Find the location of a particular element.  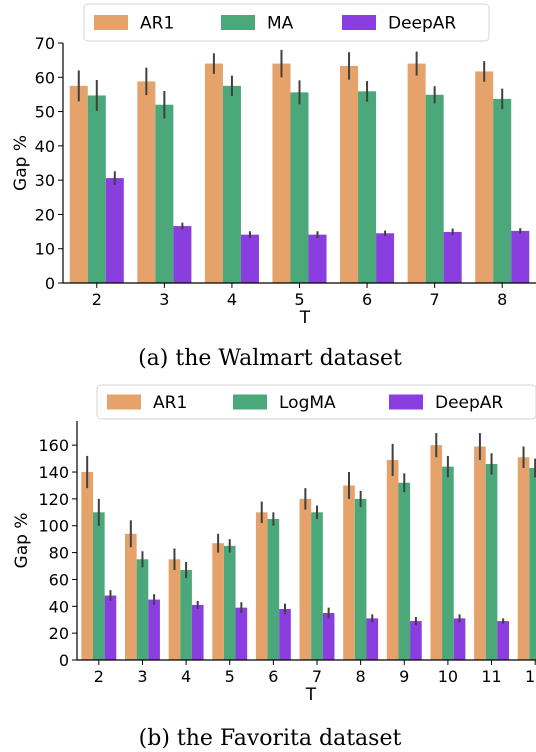

legend: AR1 LogMA DeepAR is located at coordinates (316, 402).